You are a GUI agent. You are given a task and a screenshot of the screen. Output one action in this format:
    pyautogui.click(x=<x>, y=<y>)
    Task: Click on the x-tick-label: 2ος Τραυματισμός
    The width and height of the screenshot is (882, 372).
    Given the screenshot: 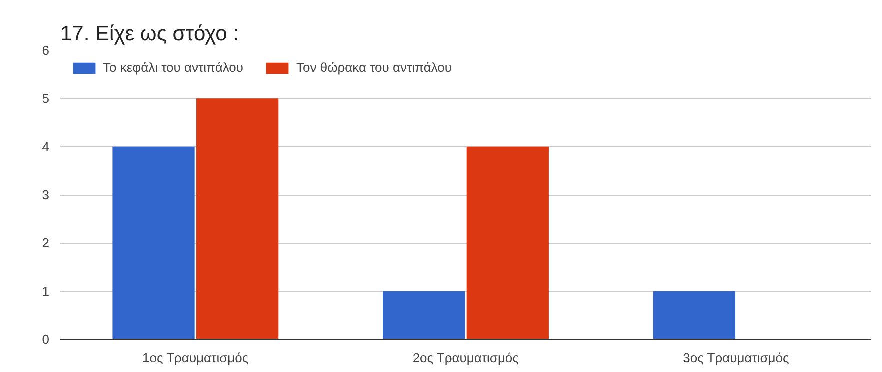 What is the action you would take?
    pyautogui.click(x=465, y=358)
    